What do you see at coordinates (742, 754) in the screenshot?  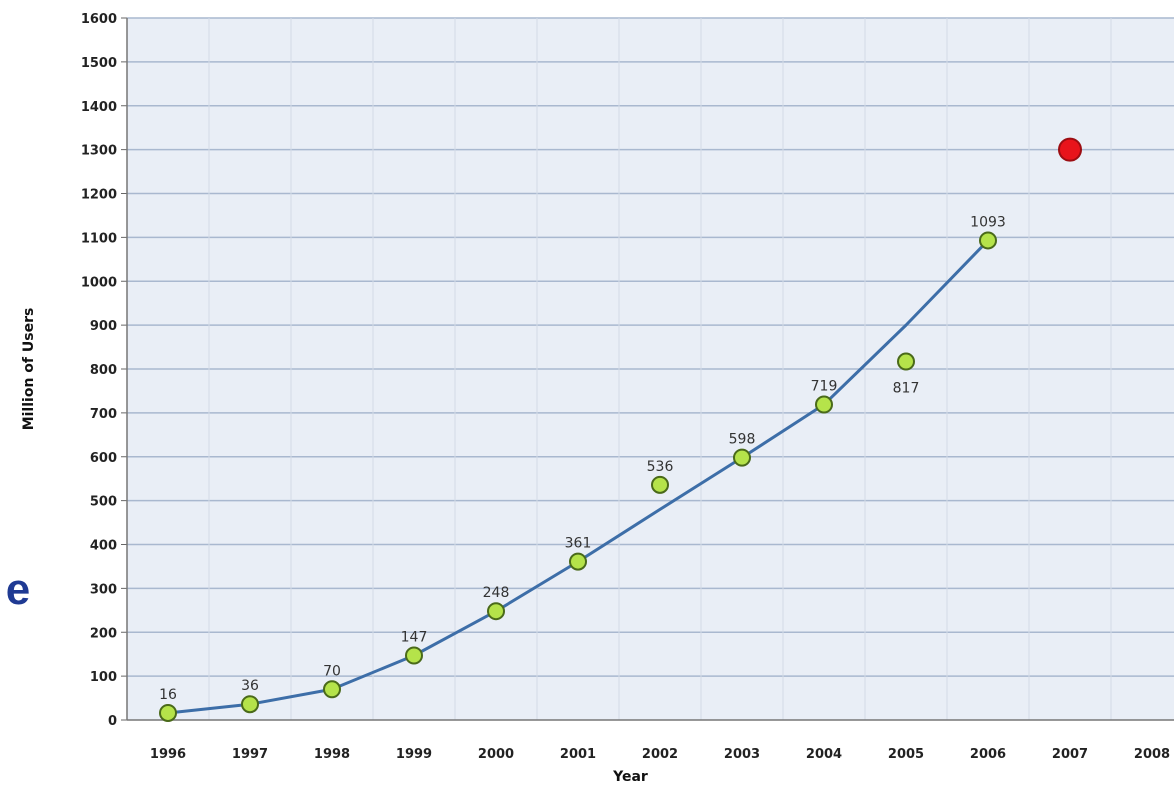 I see `x-tick-label: 2003` at bounding box center [742, 754].